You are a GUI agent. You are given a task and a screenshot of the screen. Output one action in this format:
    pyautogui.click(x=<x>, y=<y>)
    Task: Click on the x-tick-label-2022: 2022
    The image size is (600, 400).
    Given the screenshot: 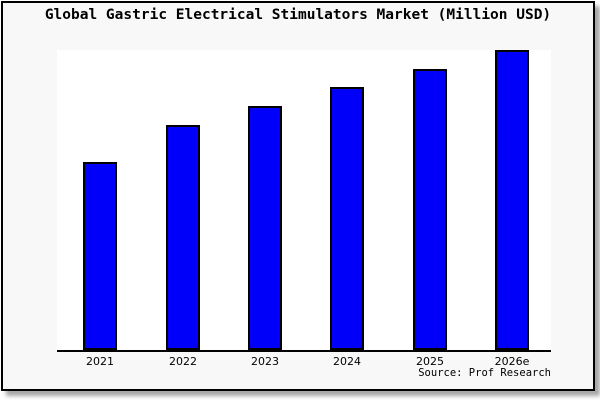 What is the action you would take?
    pyautogui.click(x=183, y=361)
    